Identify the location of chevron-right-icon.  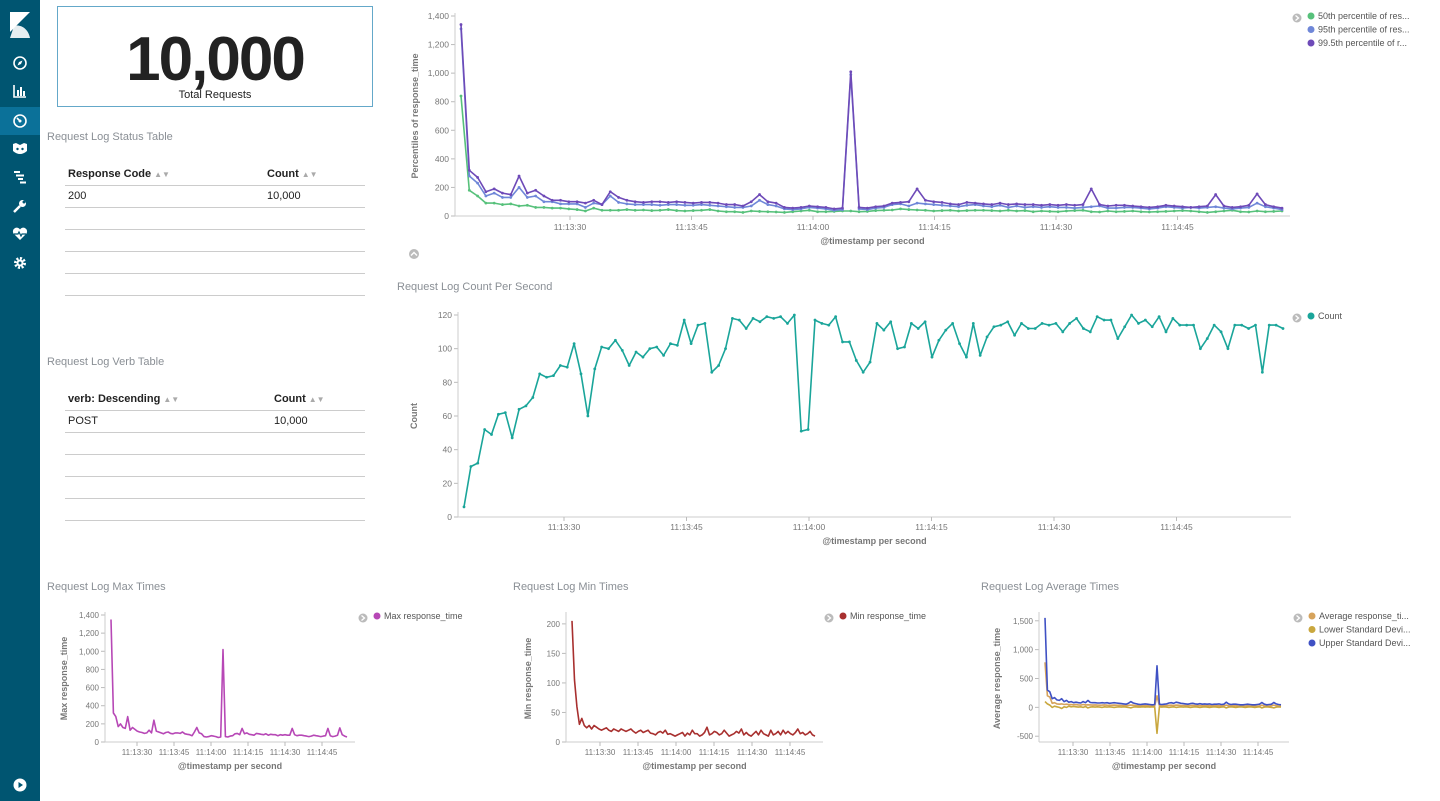
(1298, 618).